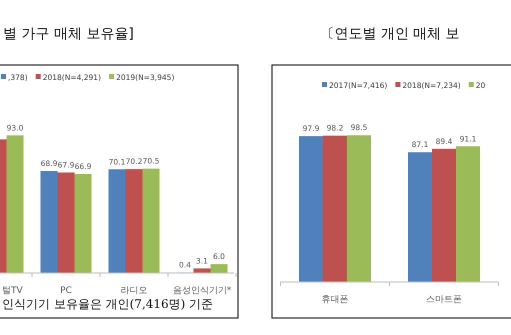  Describe the element at coordinates (13, 291) in the screenshot. I see `x-tick-label: 털TV` at that location.